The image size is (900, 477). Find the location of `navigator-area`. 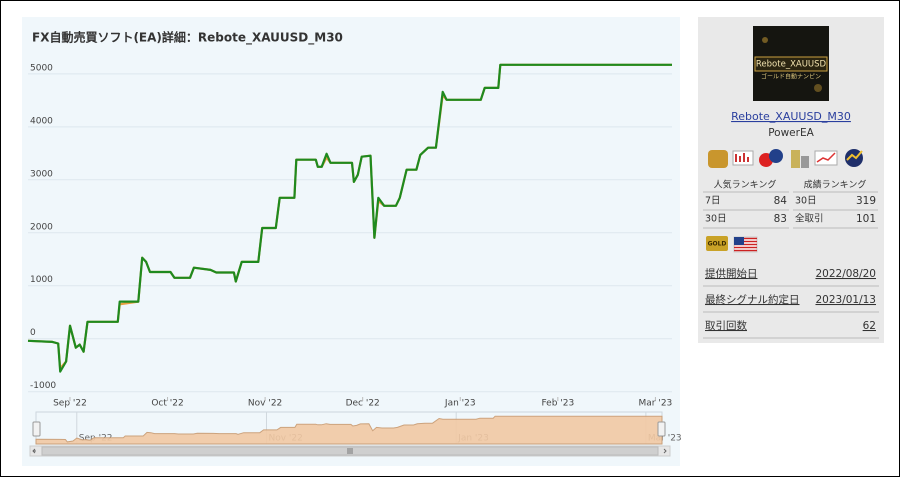

navigator-area is located at coordinates (349, 430).